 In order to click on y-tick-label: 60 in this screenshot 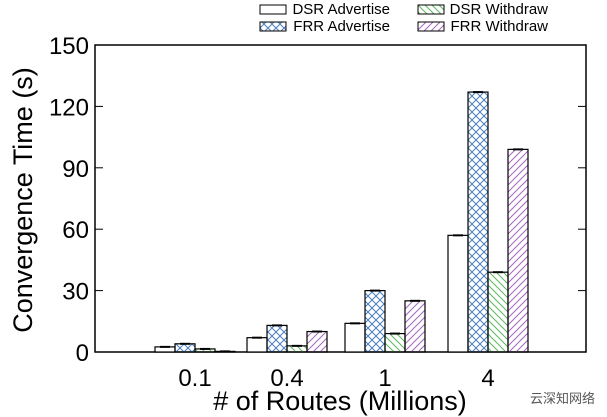, I will do `click(75, 230)`.